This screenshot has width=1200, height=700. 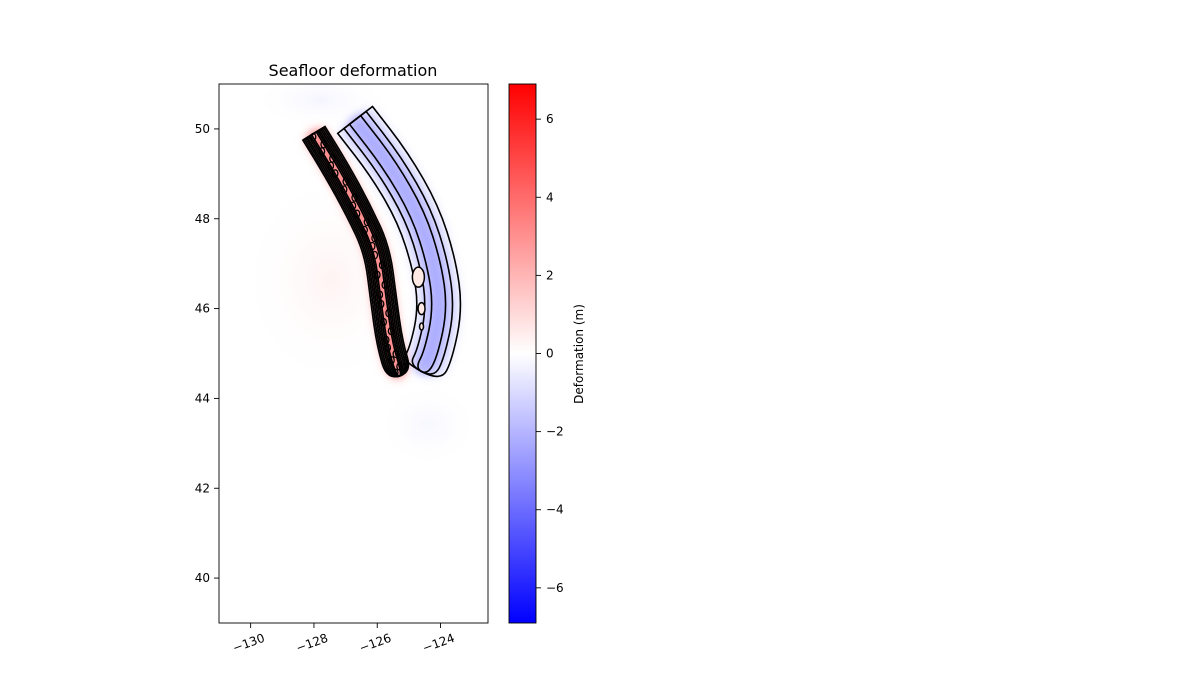 I want to click on x-tick-label: −126, so click(x=375, y=643).